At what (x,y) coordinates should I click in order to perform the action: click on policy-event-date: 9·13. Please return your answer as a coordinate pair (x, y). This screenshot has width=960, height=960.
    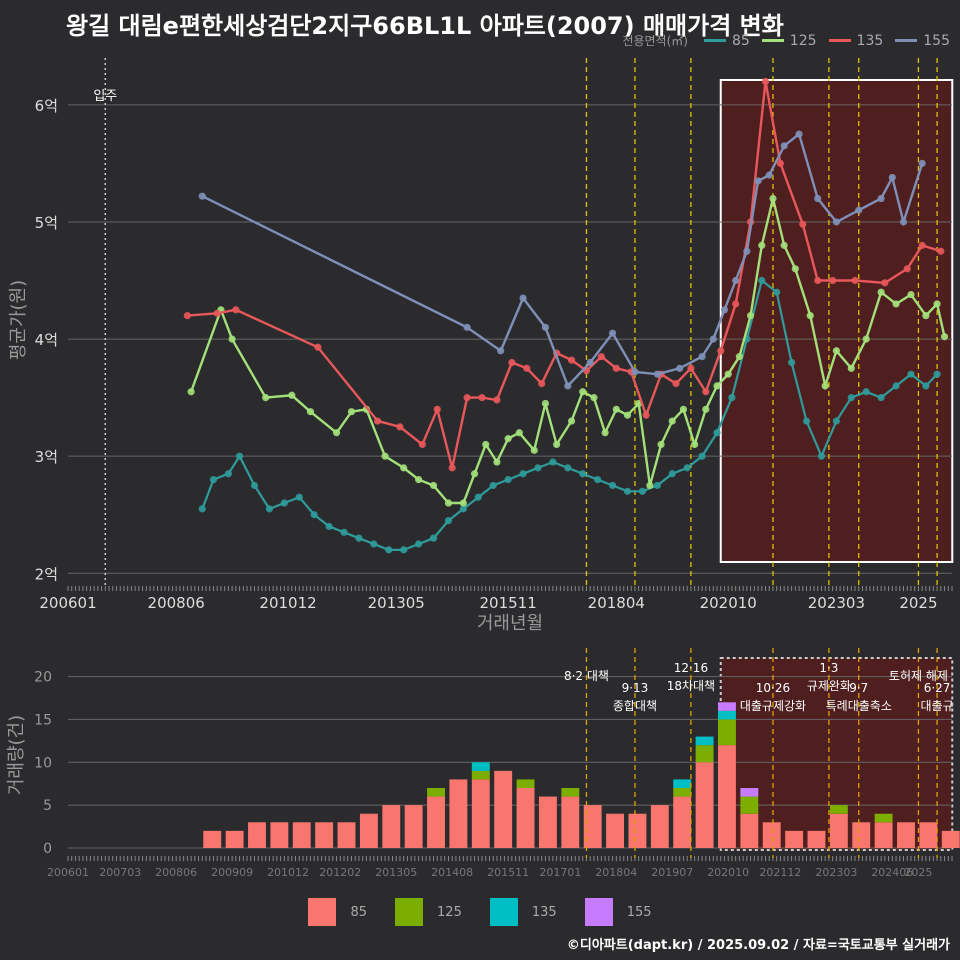
    Looking at the image, I should click on (635, 688).